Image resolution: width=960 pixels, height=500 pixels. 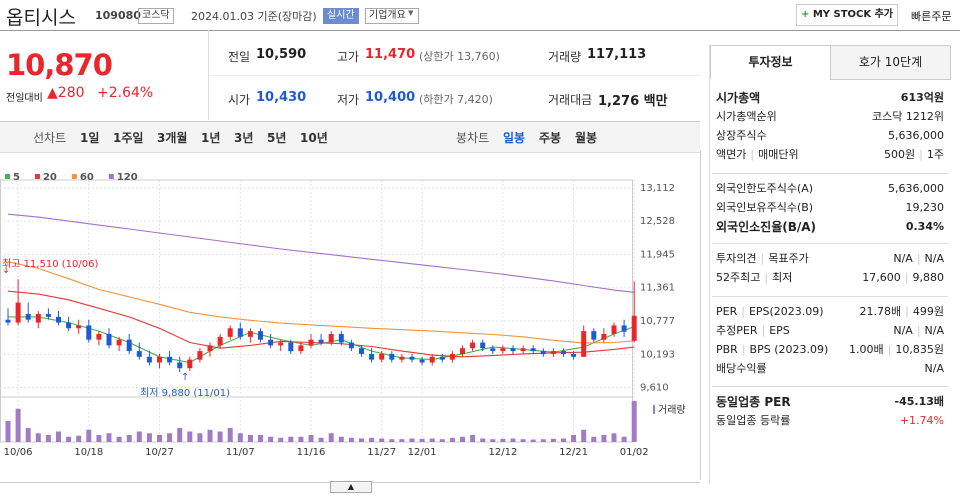 I want to click on quick-order: 빠른주문, so click(x=931, y=16).